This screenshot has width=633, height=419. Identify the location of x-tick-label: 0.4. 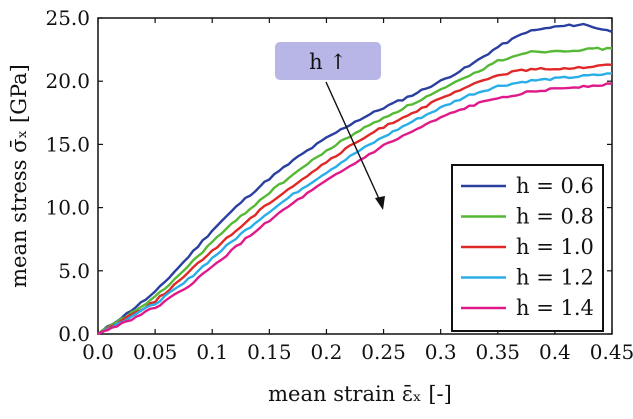
(555, 352).